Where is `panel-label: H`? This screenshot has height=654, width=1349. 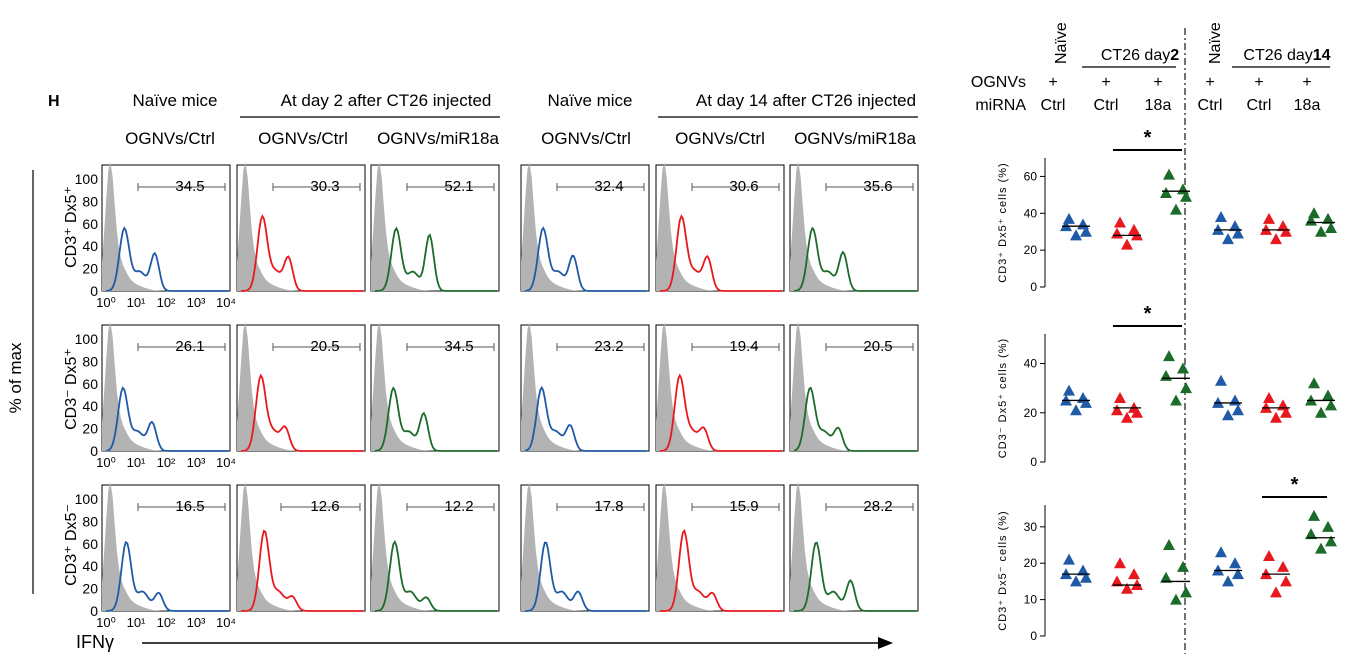 panel-label: H is located at coordinates (54, 101).